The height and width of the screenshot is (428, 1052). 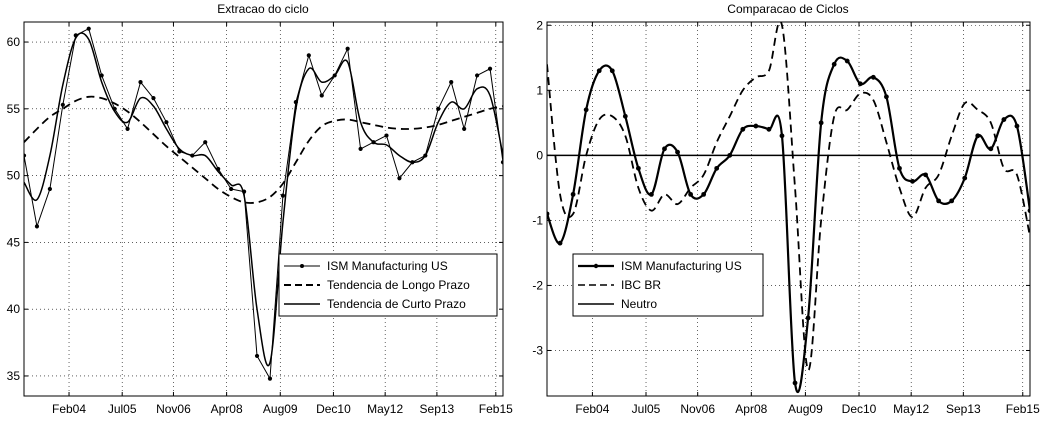 I want to click on left-xtick-label: Aug09, so click(x=280, y=409).